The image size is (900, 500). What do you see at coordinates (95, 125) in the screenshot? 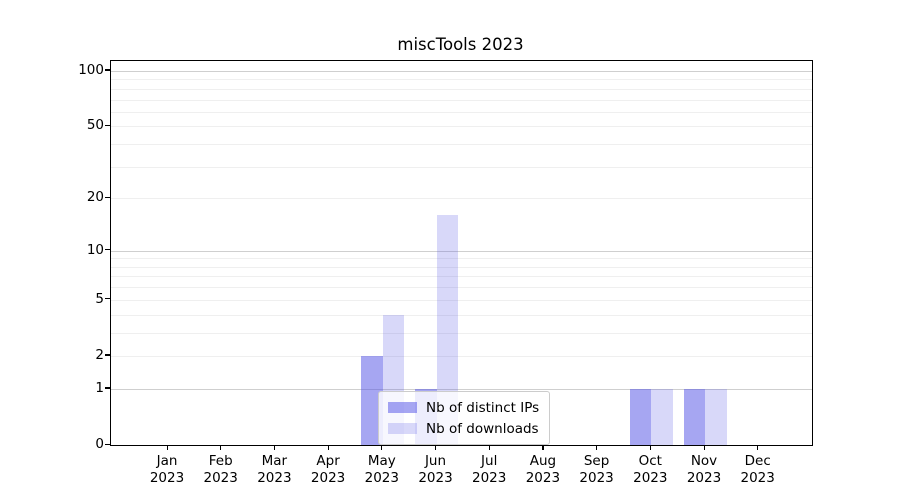
I see `y-tick-label: 50` at bounding box center [95, 125].